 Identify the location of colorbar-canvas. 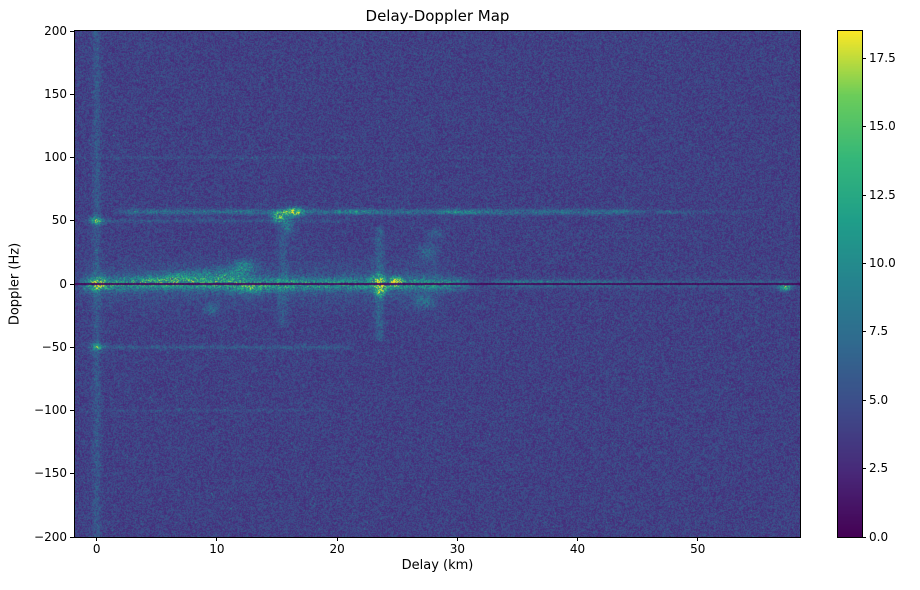
(850, 284).